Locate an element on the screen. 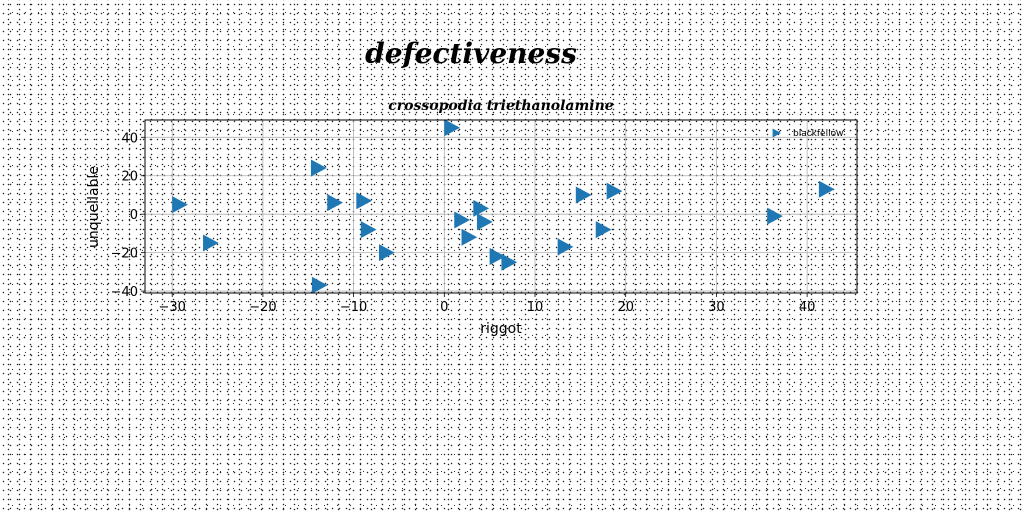 The height and width of the screenshot is (512, 1024). legend-label: blackfellow is located at coordinates (818, 134).